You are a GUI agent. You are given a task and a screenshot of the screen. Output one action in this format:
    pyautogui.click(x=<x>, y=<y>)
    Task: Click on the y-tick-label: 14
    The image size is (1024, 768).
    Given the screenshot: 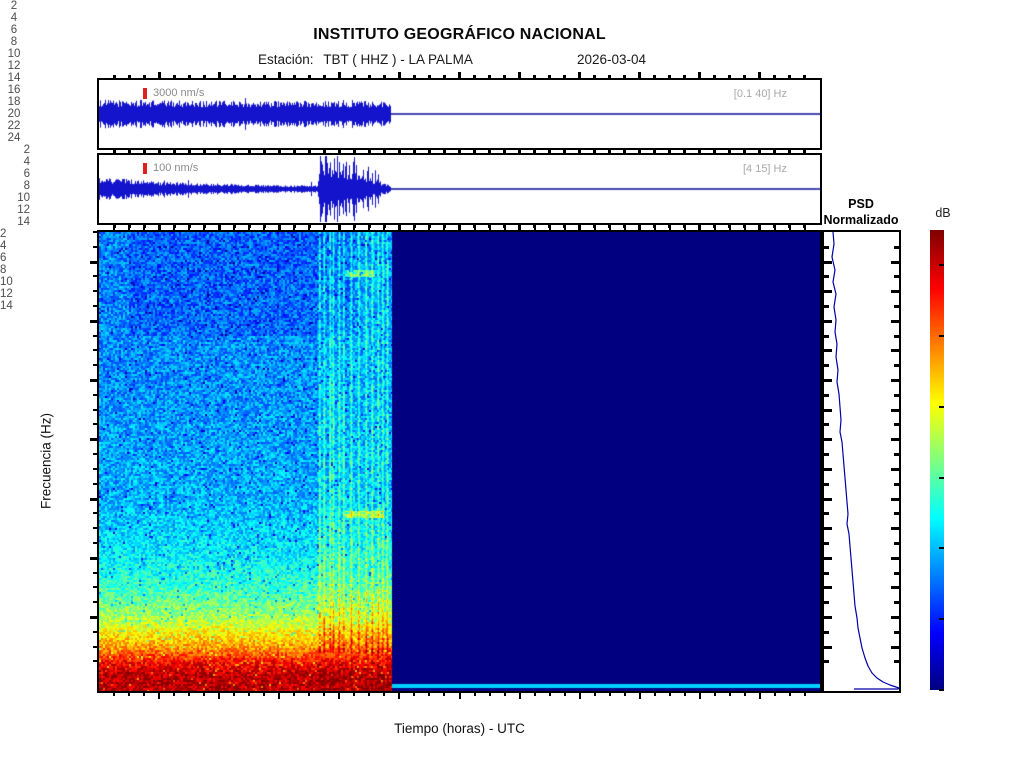 What is the action you would take?
    pyautogui.click(x=23, y=222)
    